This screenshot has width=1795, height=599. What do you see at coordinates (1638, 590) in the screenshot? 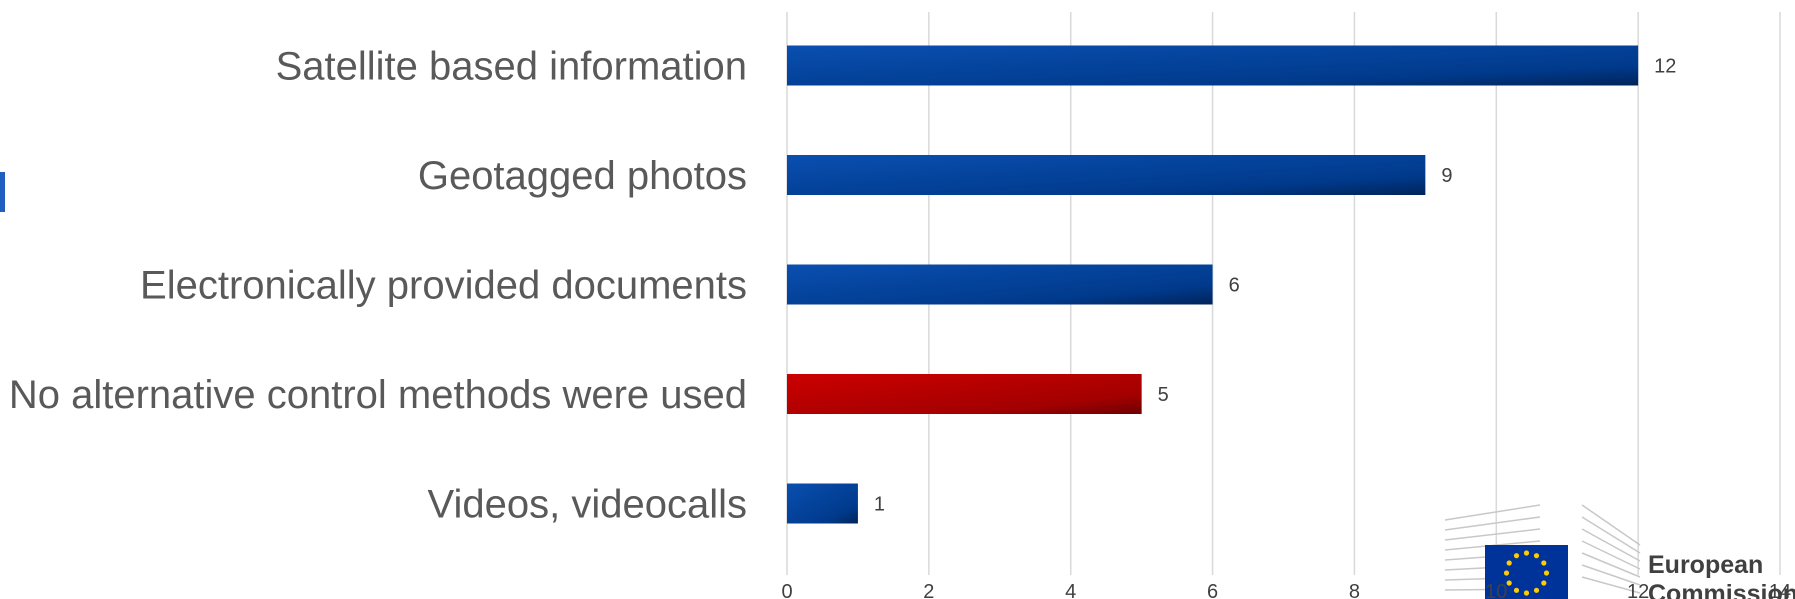
I see `x-tick-label-6: 12` at bounding box center [1638, 590].